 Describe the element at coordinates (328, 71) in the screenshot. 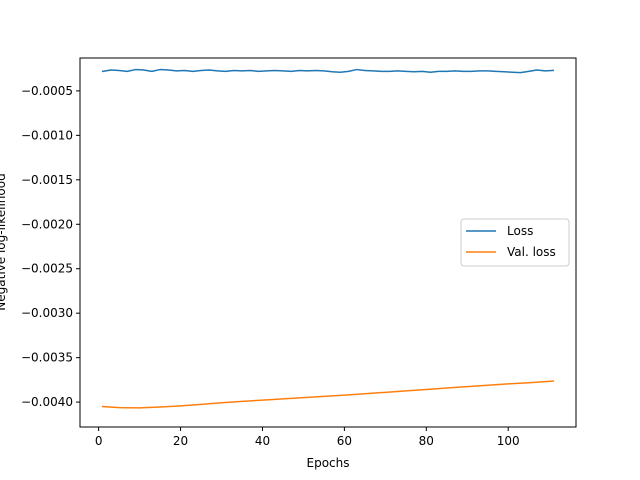

I see `series-line-loss` at that location.